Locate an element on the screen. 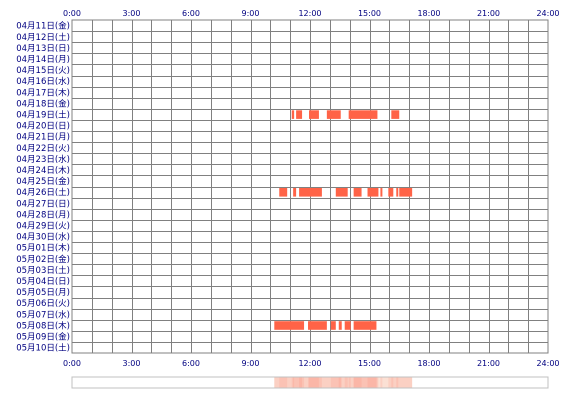 Image resolution: width=570 pixels, height=400 pixels. x-tick-label-bottom: 15:00 is located at coordinates (369, 363).